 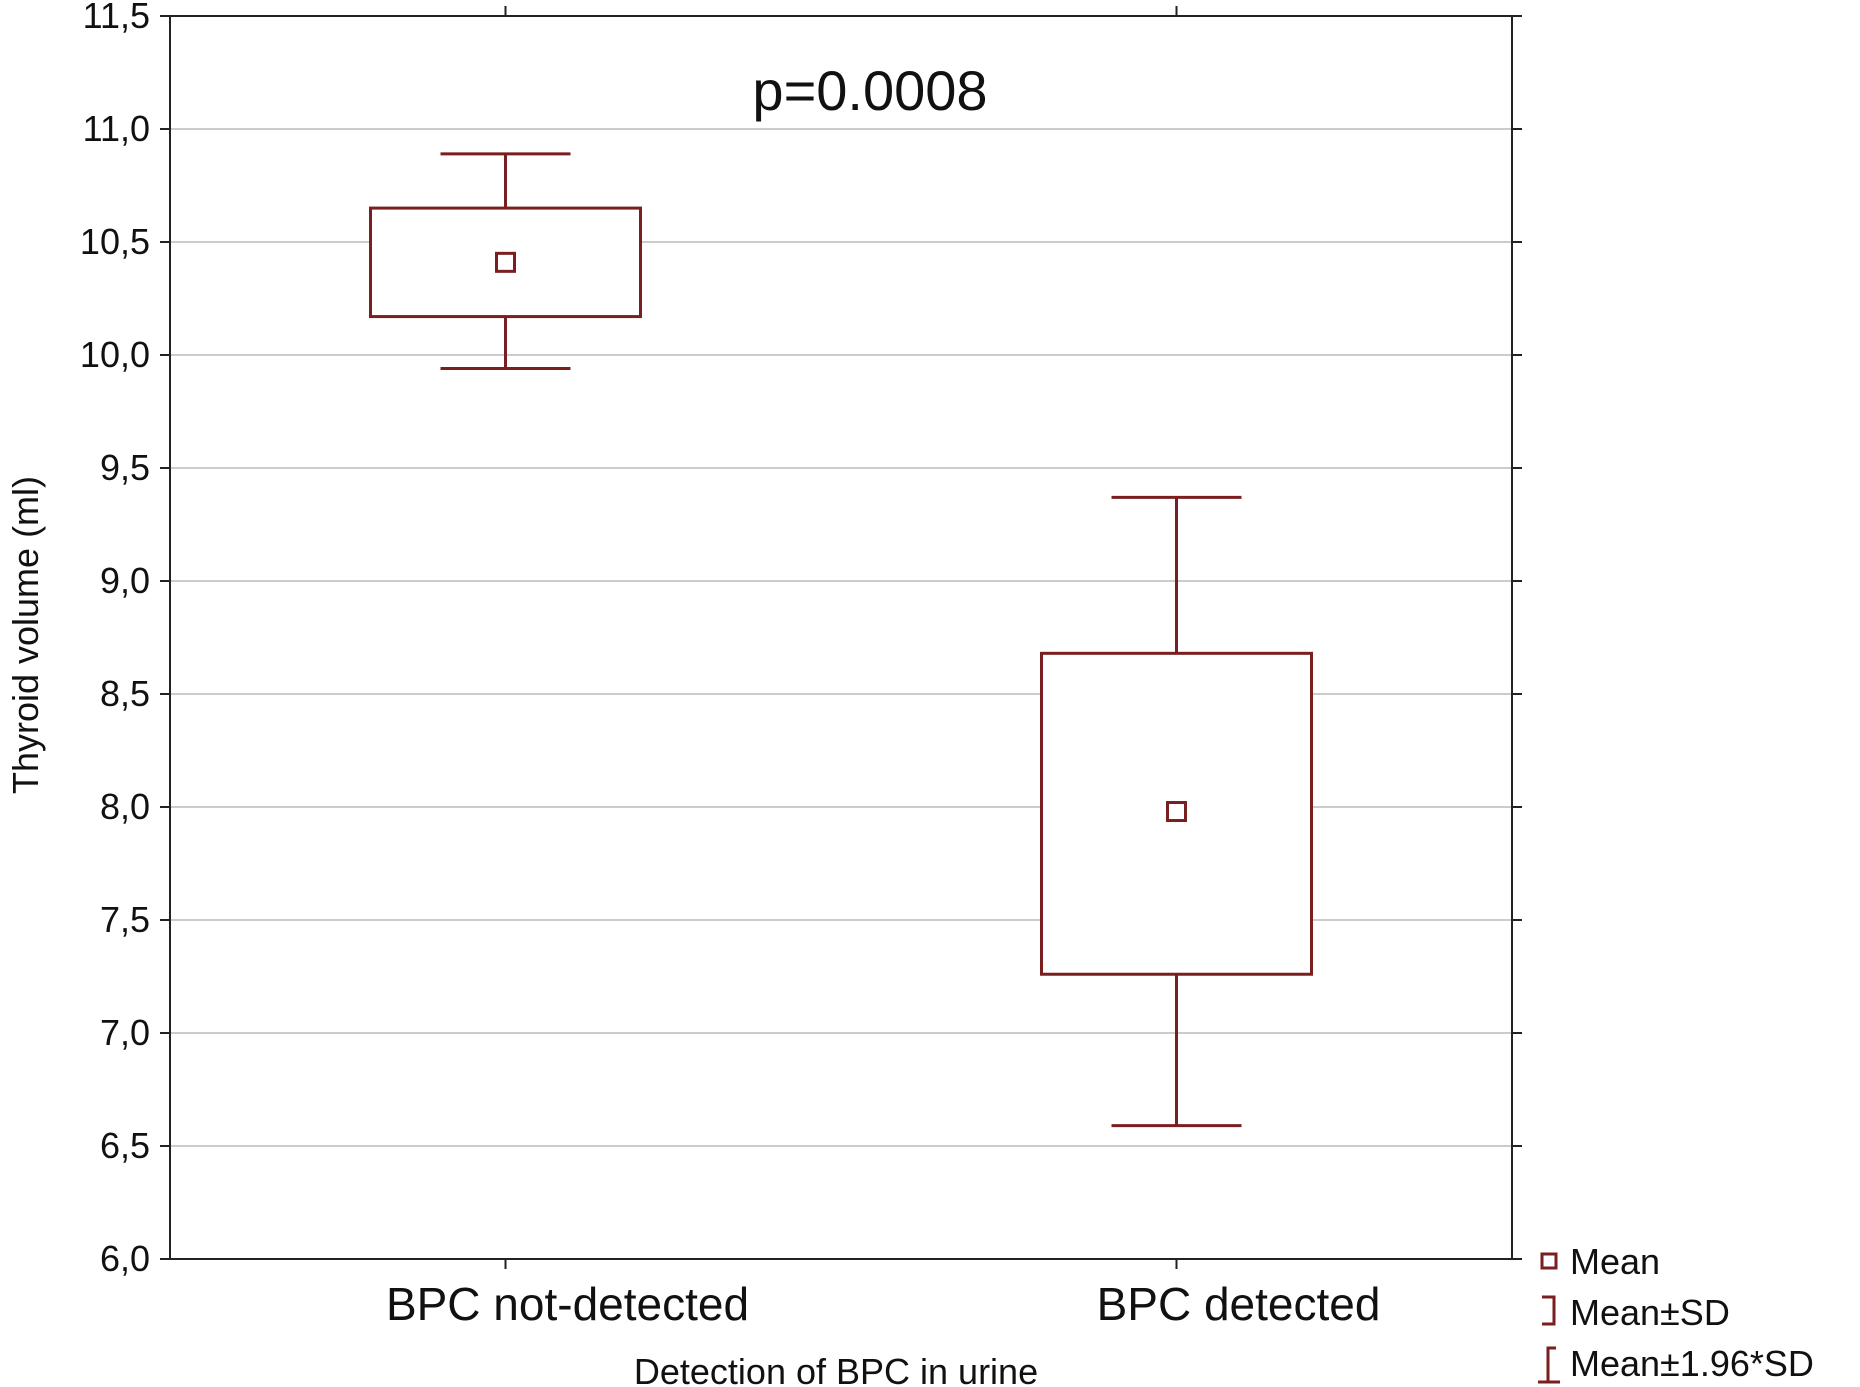 I want to click on legend-whisker-icon, so click(x=1549, y=1365).